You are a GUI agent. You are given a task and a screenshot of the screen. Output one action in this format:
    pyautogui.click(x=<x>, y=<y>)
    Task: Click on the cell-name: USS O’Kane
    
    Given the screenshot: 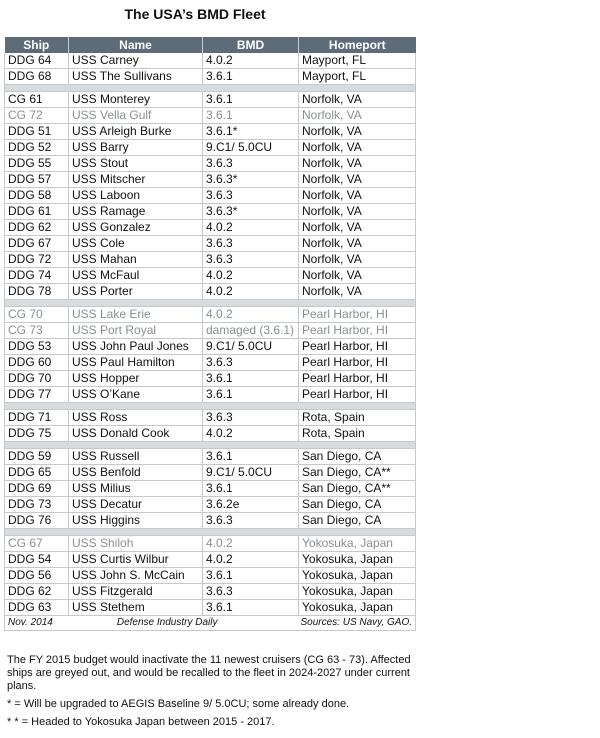 What is the action you would take?
    pyautogui.click(x=135, y=394)
    